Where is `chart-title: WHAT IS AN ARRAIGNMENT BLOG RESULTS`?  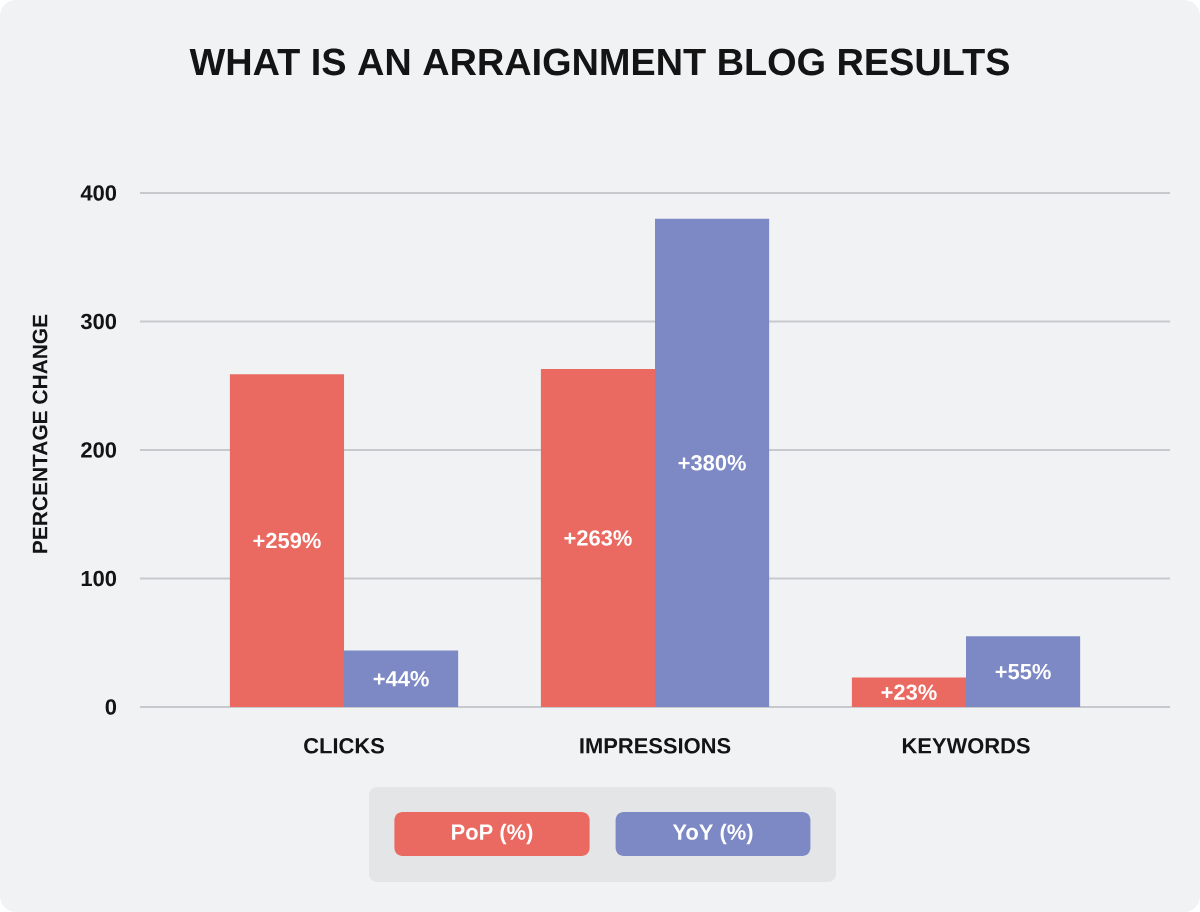
chart-title: WHAT IS AN ARRAIGNMENT BLOG RESULTS is located at coordinates (599, 62).